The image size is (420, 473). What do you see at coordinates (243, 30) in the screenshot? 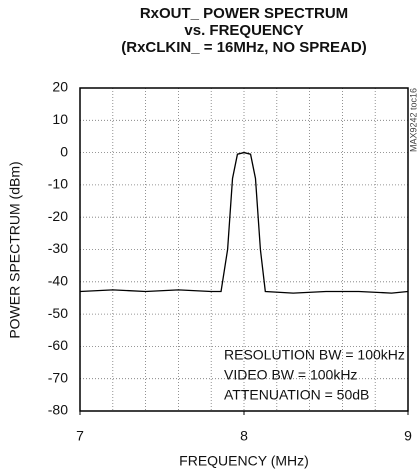
I see `chart-title: vs. FREQUENCY` at bounding box center [243, 30].